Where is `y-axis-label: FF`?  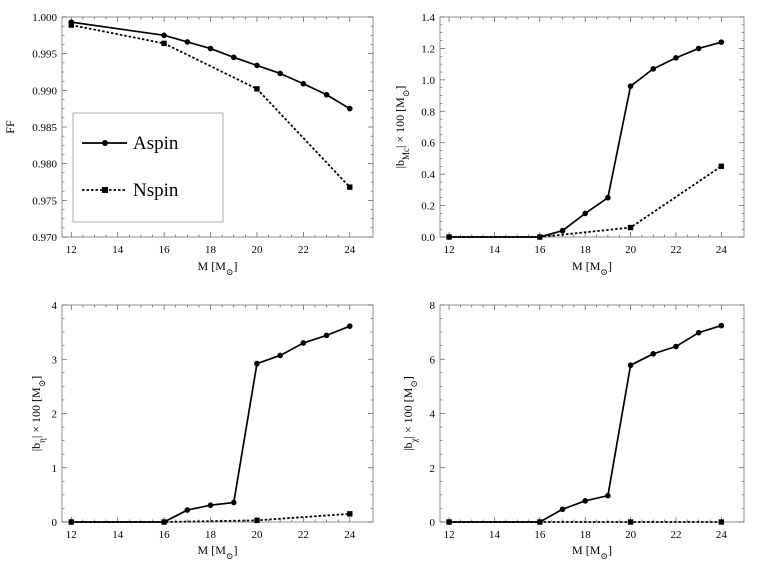
y-axis-label: FF is located at coordinates (10, 127).